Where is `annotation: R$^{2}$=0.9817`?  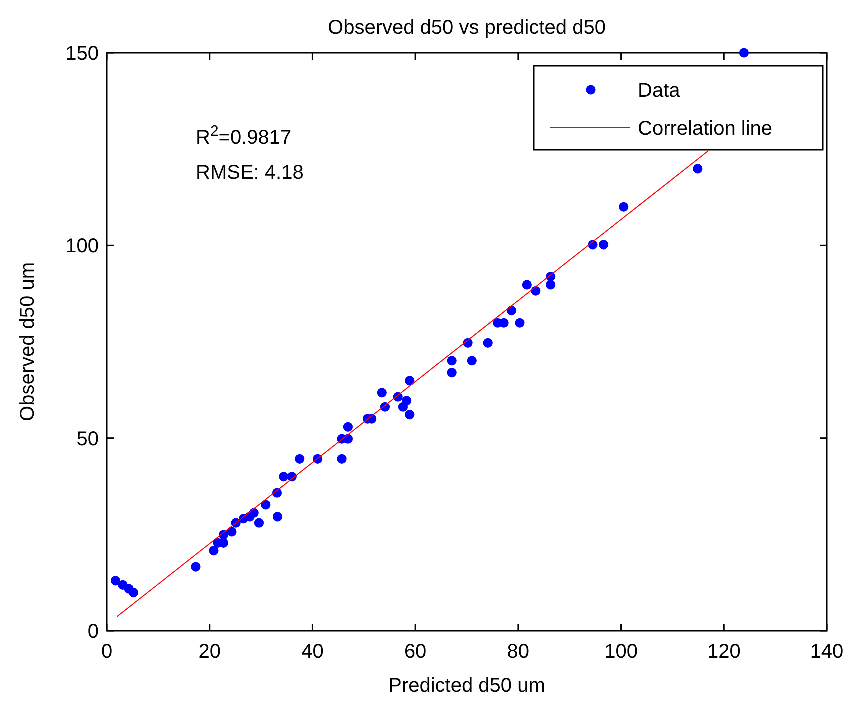 annotation: R$^{2}$=0.9817 is located at coordinates (244, 135).